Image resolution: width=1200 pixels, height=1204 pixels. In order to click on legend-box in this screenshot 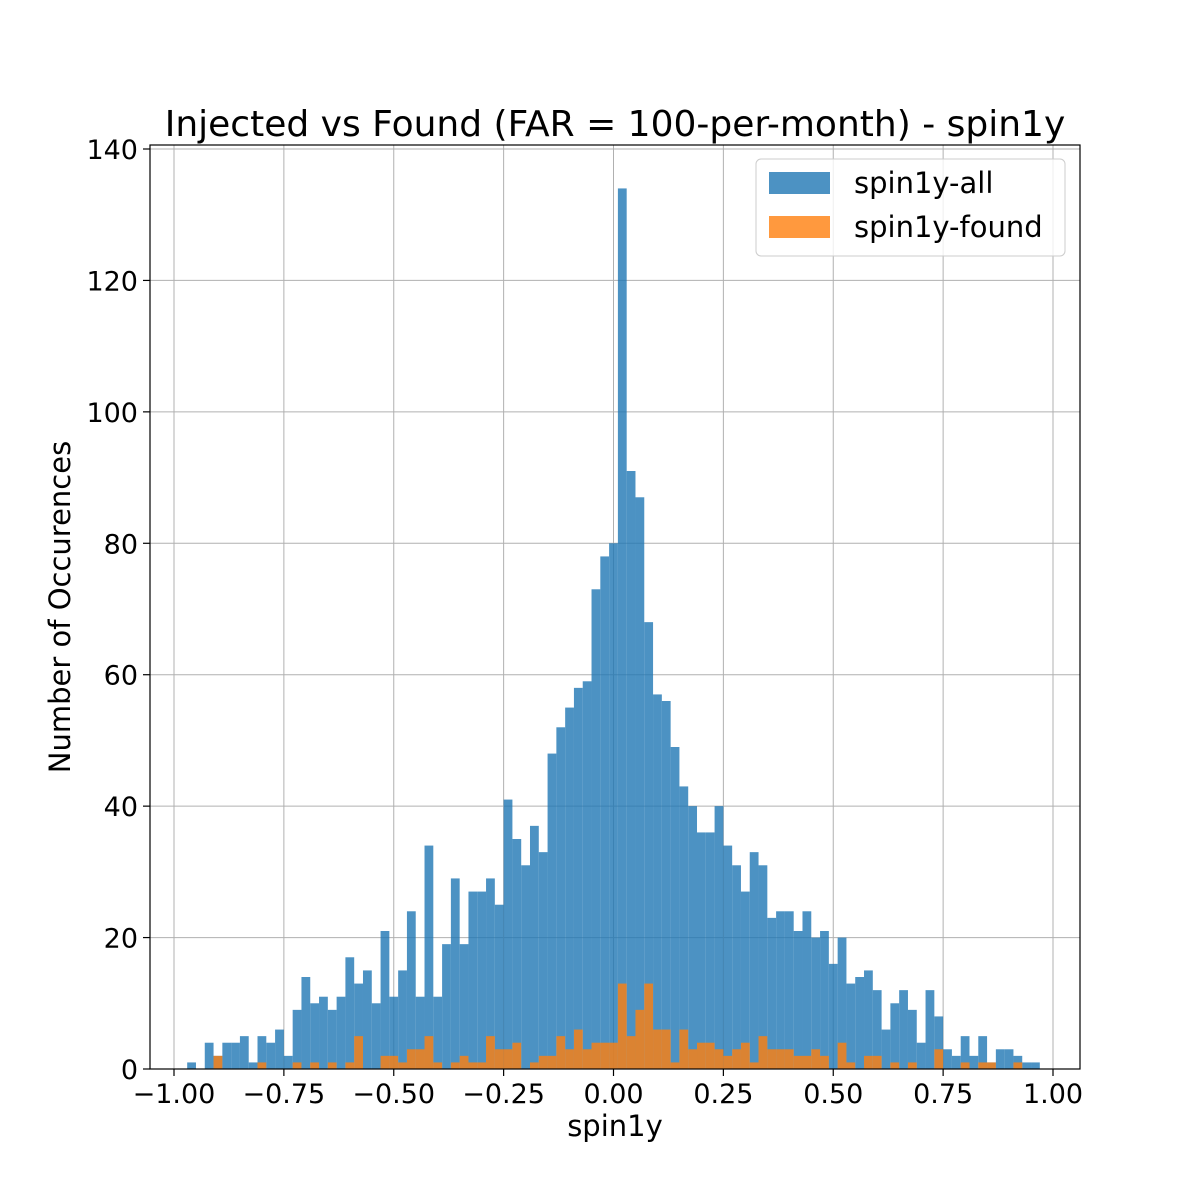, I will do `click(910, 207)`.